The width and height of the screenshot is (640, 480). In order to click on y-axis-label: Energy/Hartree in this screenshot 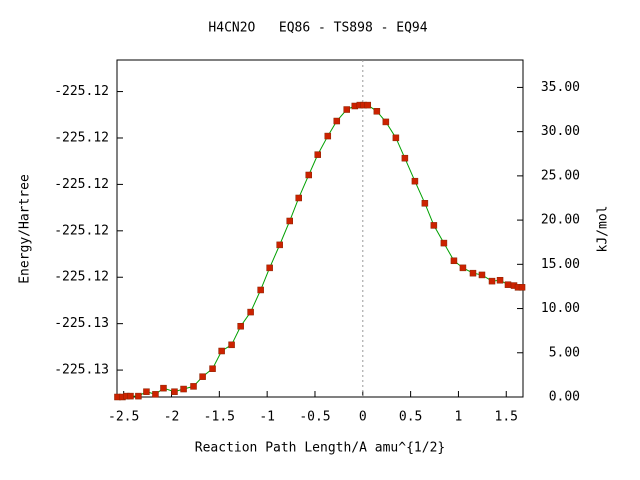, I will do `click(25, 229)`.